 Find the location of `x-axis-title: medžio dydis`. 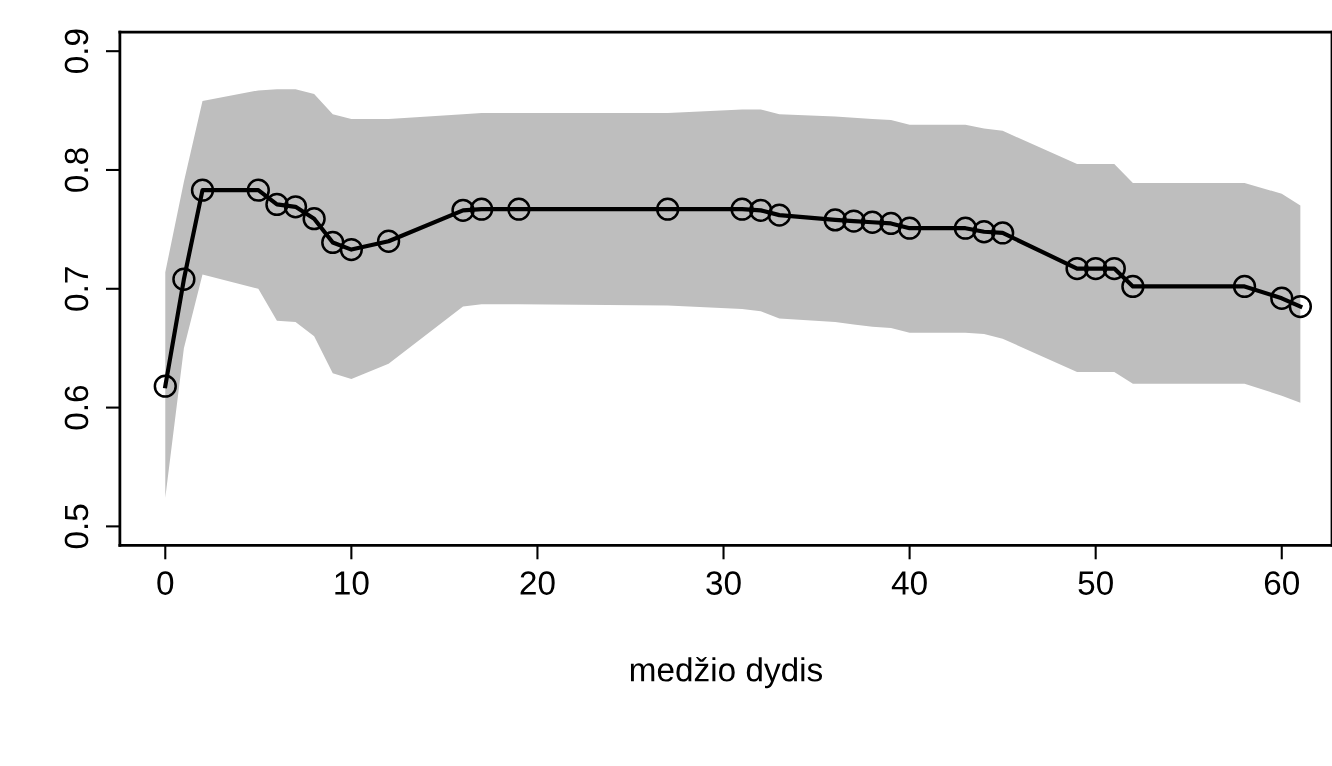

x-axis-title: medžio dydis is located at coordinates (726, 673).